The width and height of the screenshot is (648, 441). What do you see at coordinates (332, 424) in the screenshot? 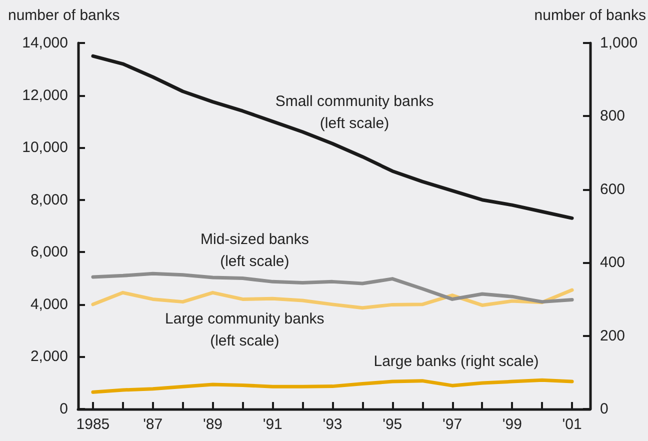
I see `x-tick-label: '93` at bounding box center [332, 424].